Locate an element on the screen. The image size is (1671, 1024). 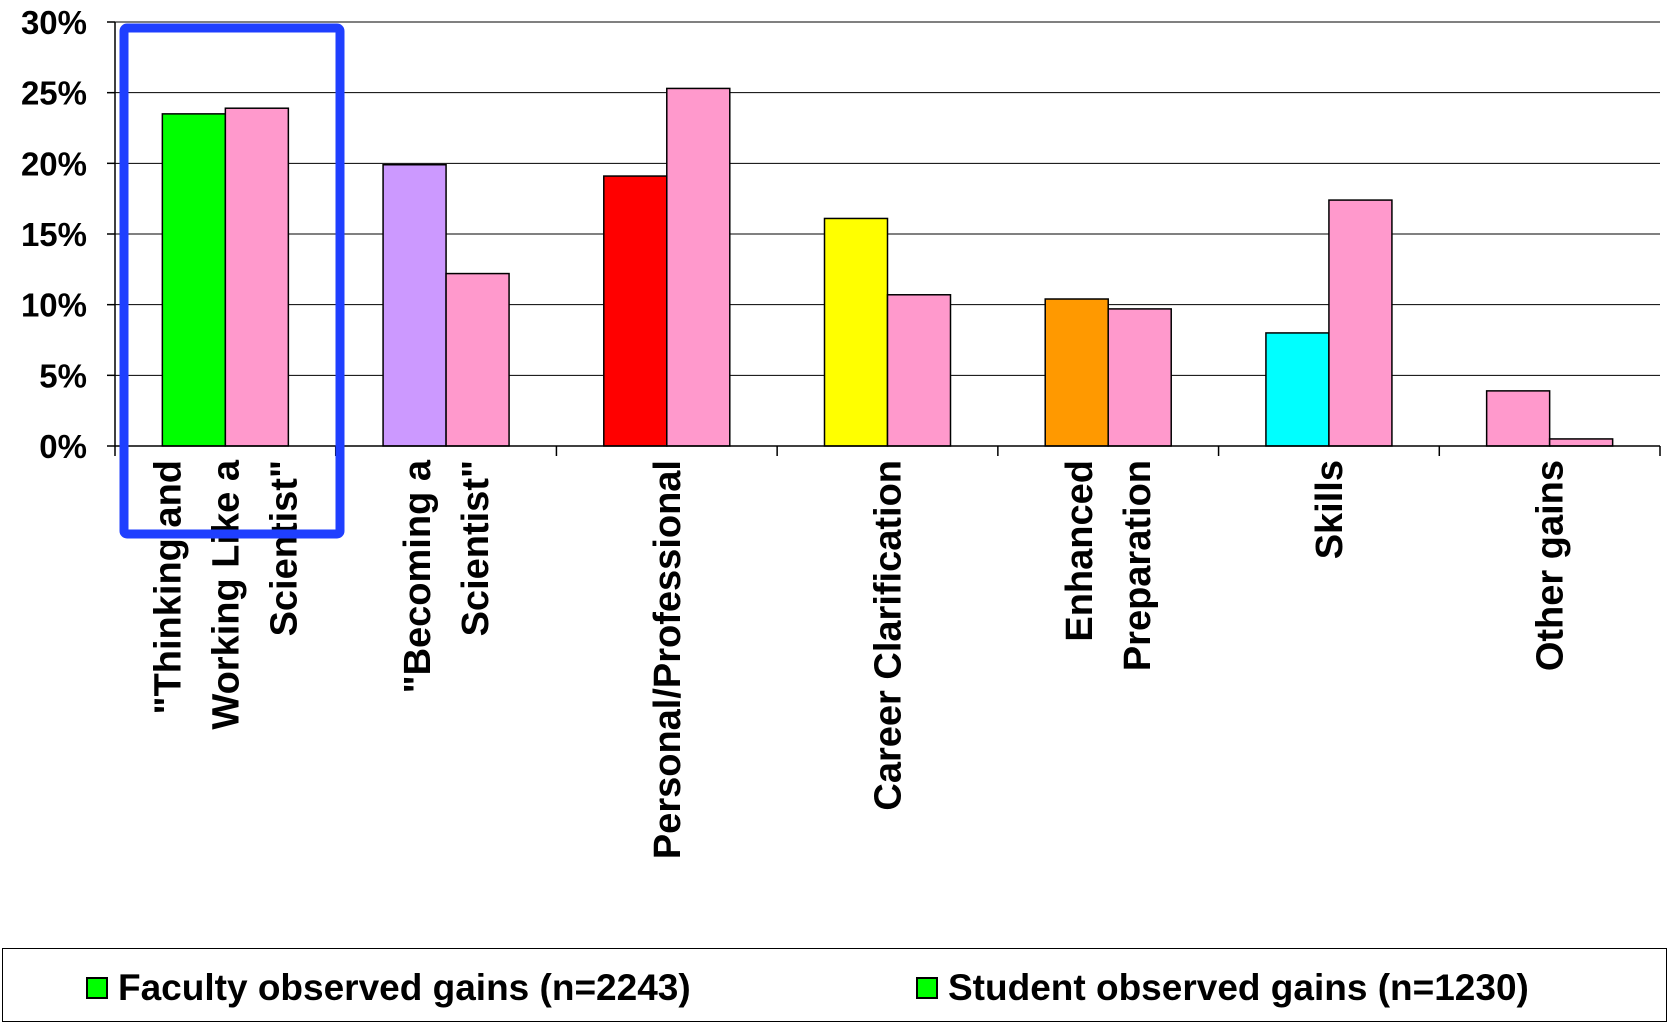
category-label: "Becoming a is located at coordinates (418, 576).